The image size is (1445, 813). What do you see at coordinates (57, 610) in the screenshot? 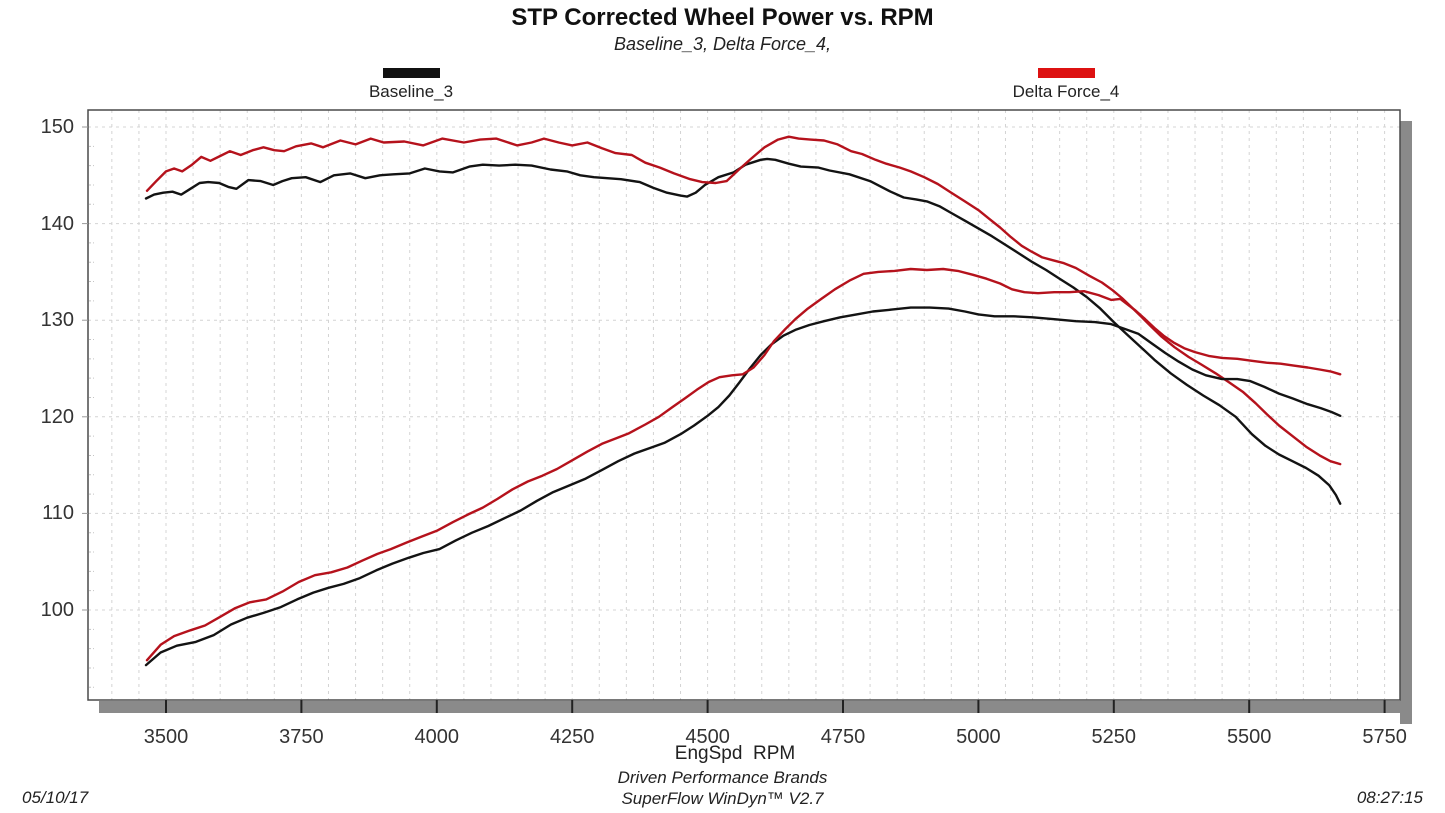
I see `y-tick-label: 100` at bounding box center [57, 610].